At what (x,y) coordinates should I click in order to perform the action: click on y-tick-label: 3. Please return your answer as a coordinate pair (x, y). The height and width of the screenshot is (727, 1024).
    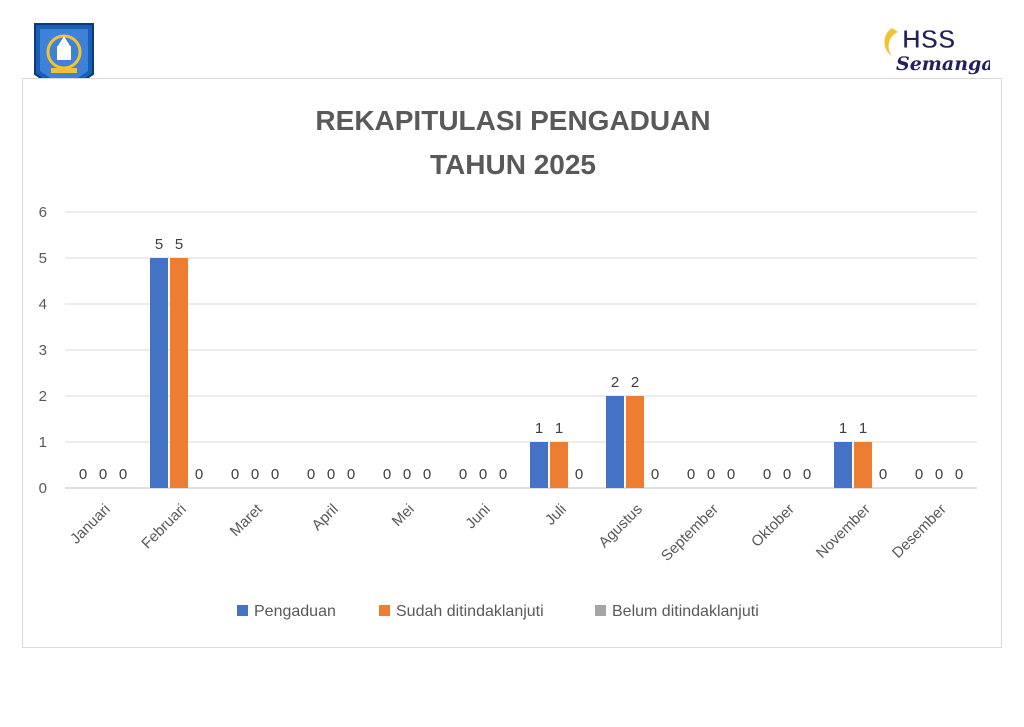
    Looking at the image, I should click on (43, 350).